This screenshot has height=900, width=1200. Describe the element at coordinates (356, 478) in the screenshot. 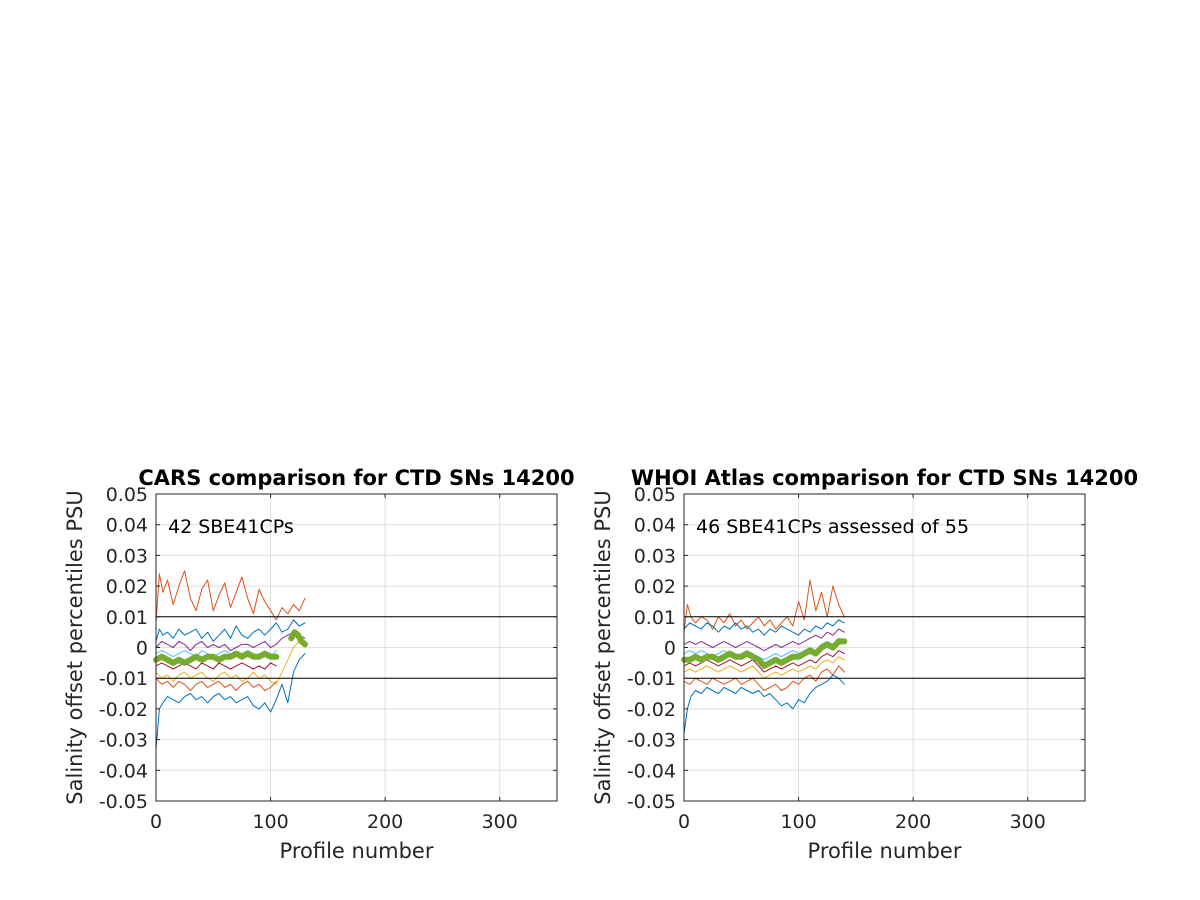

I see `chart-title: CARS comparison for CTD SNs 14200` at that location.